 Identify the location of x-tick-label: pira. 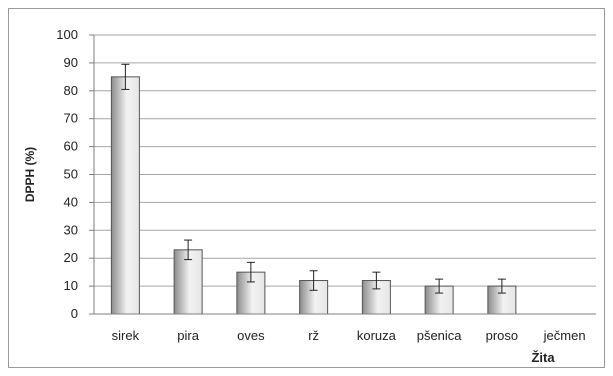
(188, 335).